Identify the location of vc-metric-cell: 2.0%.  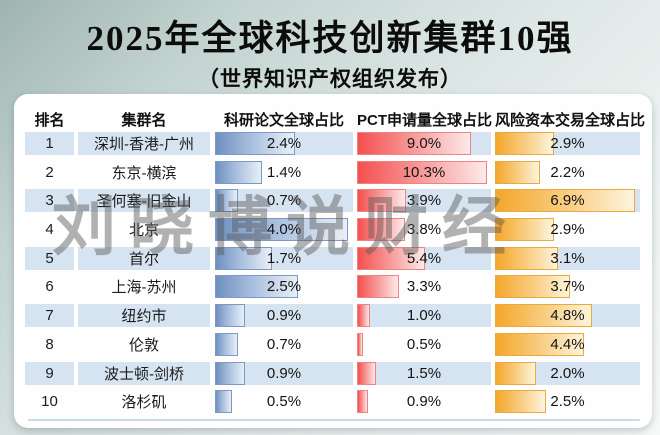
(567, 373).